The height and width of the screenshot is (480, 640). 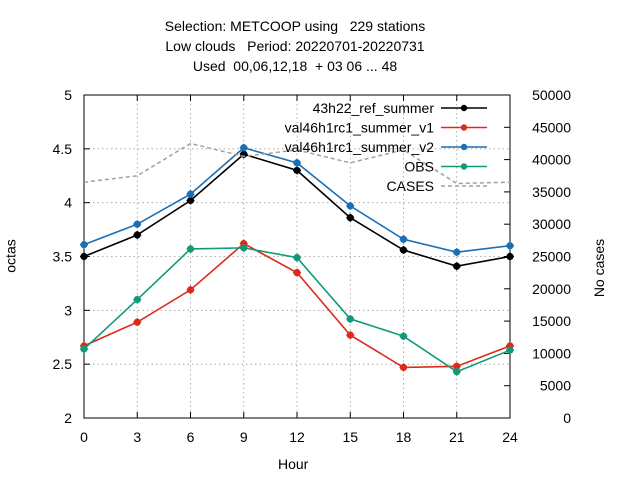 I want to click on x-tick-label: 9, so click(x=244, y=437).